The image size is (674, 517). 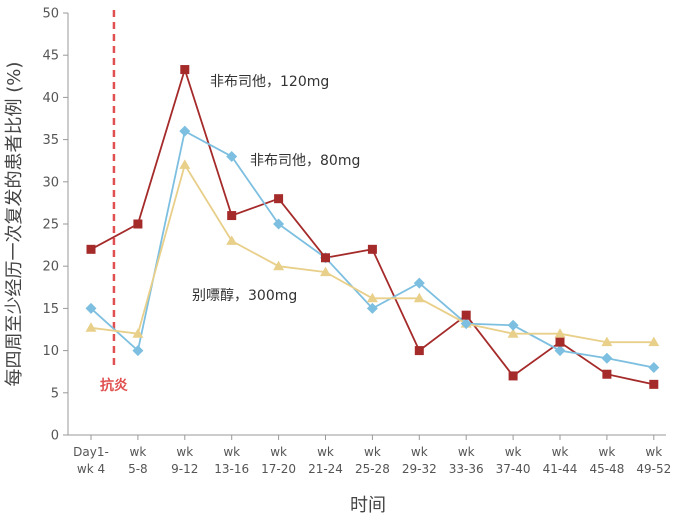 I want to click on event-label: 抗炎, so click(x=114, y=385).